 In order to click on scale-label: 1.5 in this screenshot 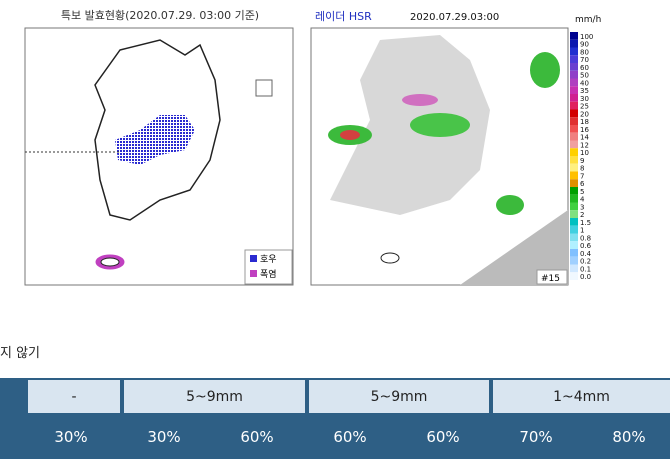, I will do `click(585, 223)`.